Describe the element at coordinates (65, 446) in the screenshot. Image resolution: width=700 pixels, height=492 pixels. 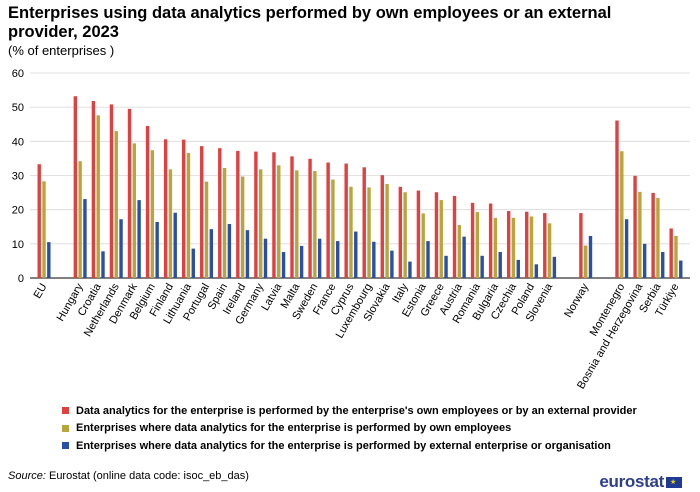
I see `legend-swatch-external` at that location.